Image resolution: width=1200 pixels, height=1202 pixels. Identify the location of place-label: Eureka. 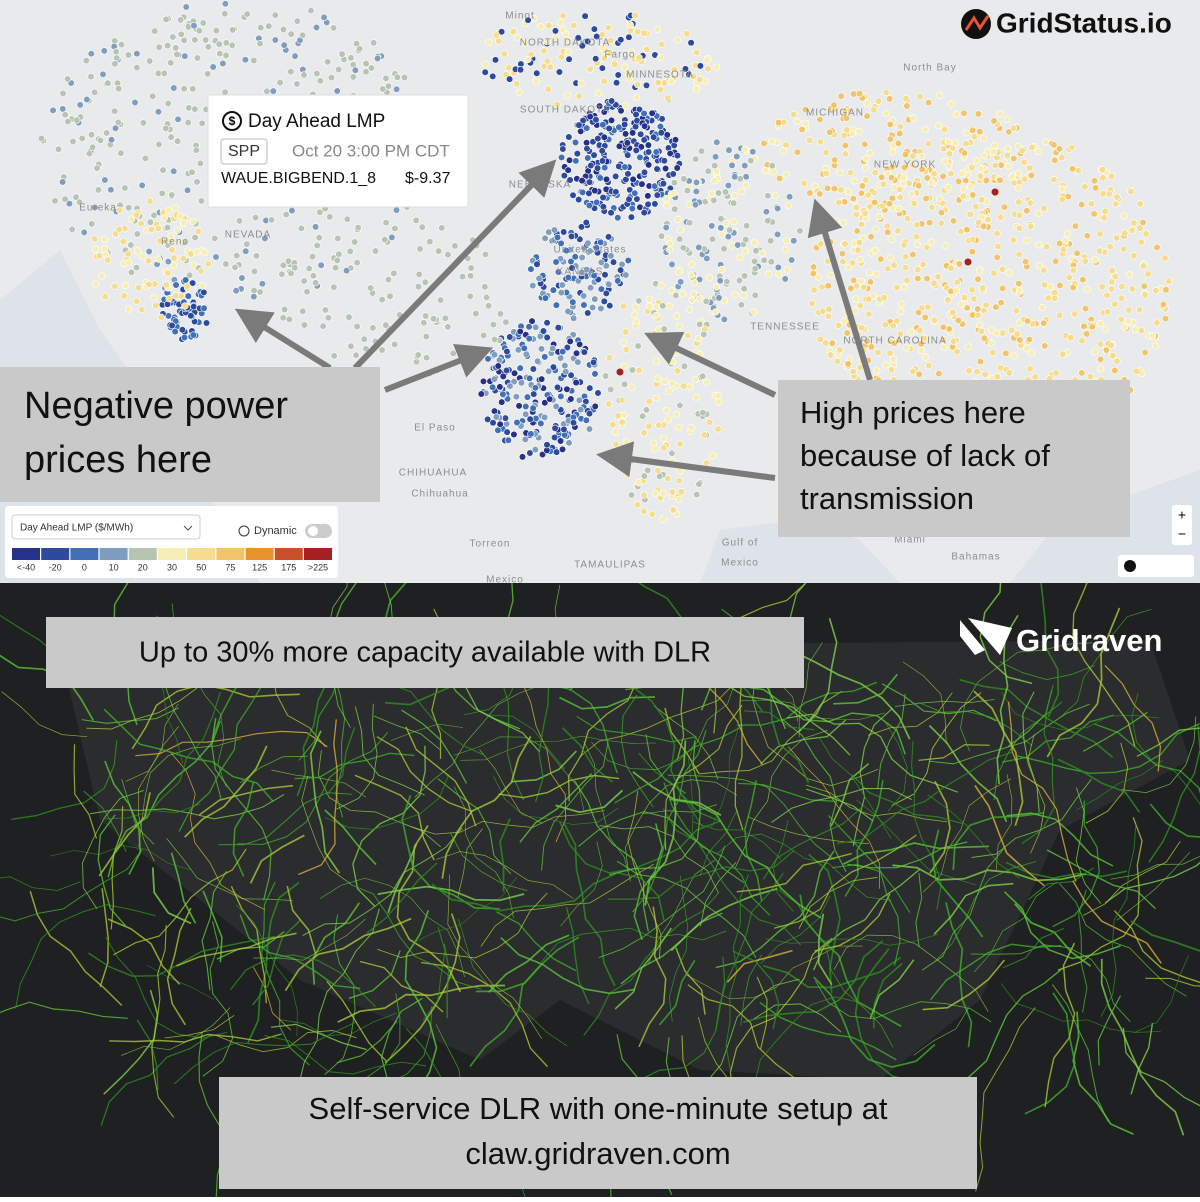
(98, 208).